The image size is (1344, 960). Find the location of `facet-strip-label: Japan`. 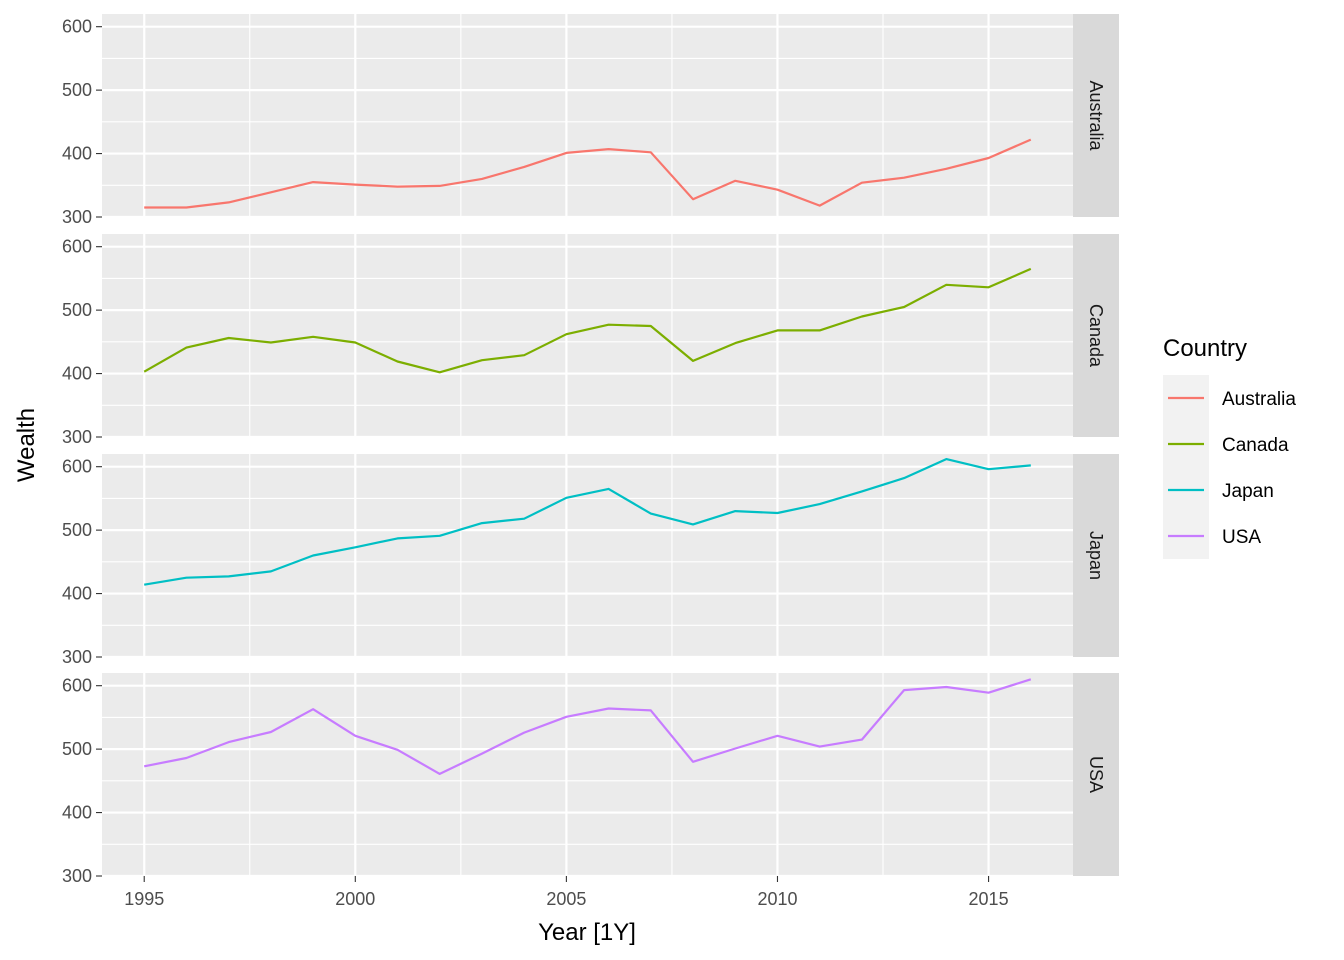

facet-strip-label: Japan is located at coordinates (1096, 555).